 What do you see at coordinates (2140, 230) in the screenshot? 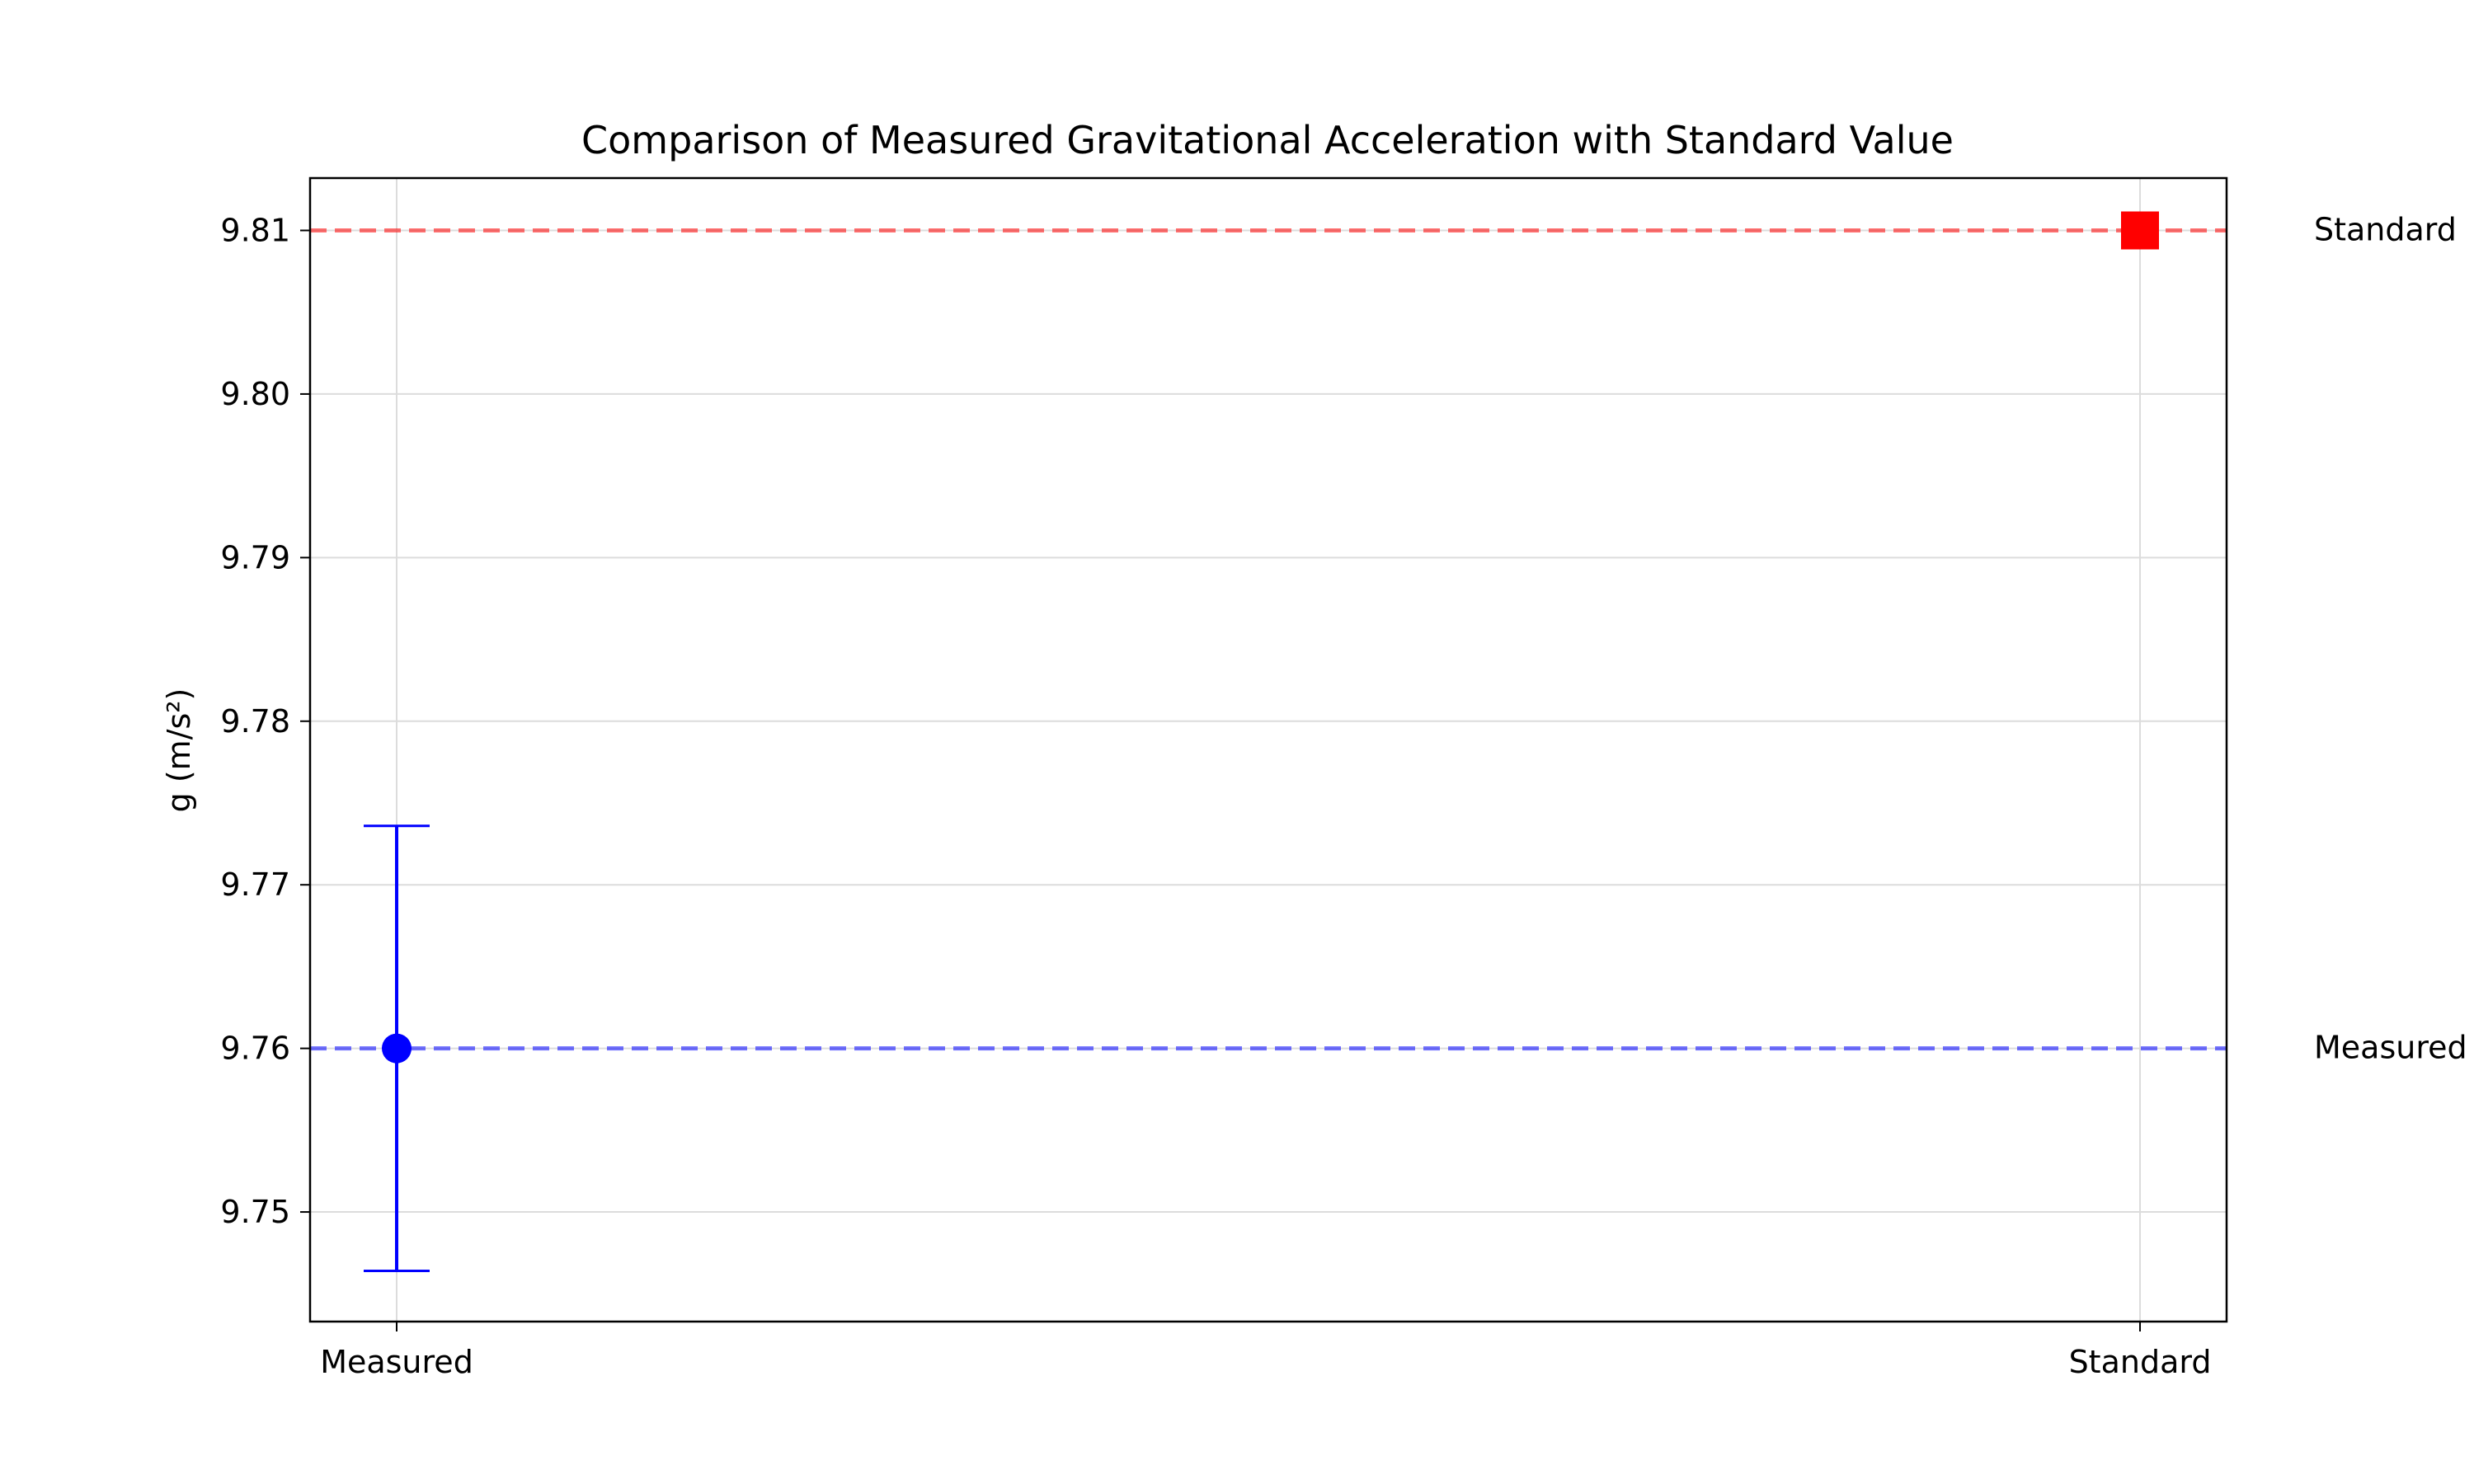
I see `data-point-square` at bounding box center [2140, 230].